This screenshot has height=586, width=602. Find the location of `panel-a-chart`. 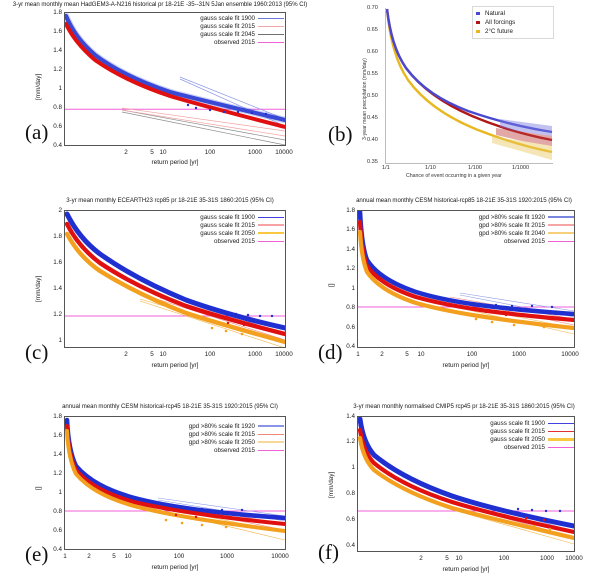

panel-a-chart is located at coordinates (175, 79).